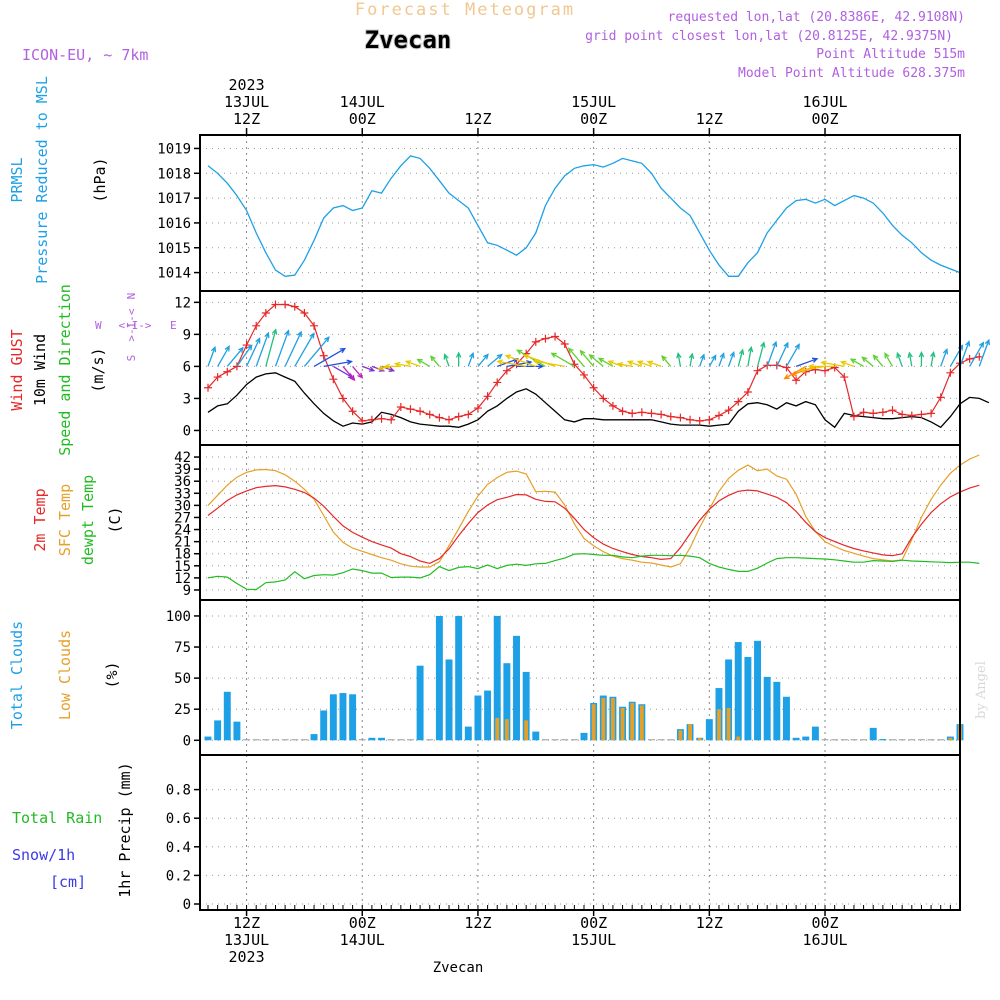 Image resolution: width=1000 pixels, height=1000 pixels. I want to click on watermark: by Angel, so click(981, 690).